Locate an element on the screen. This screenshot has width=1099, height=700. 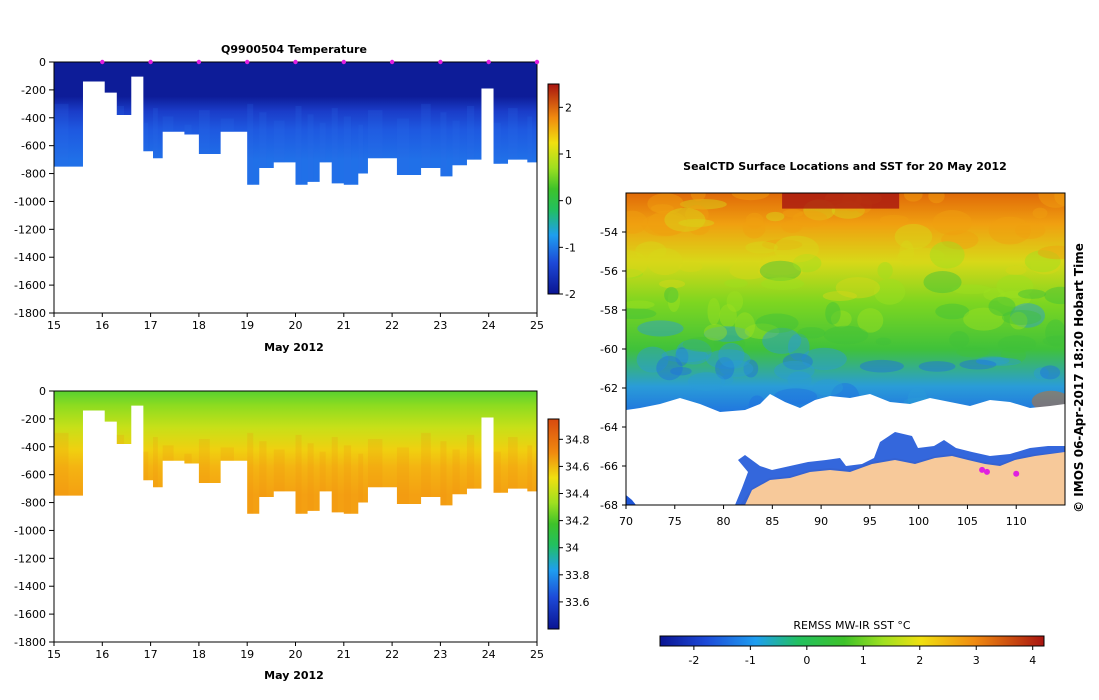
colorbar-tick-label: 33.6 is located at coordinates (577, 602).